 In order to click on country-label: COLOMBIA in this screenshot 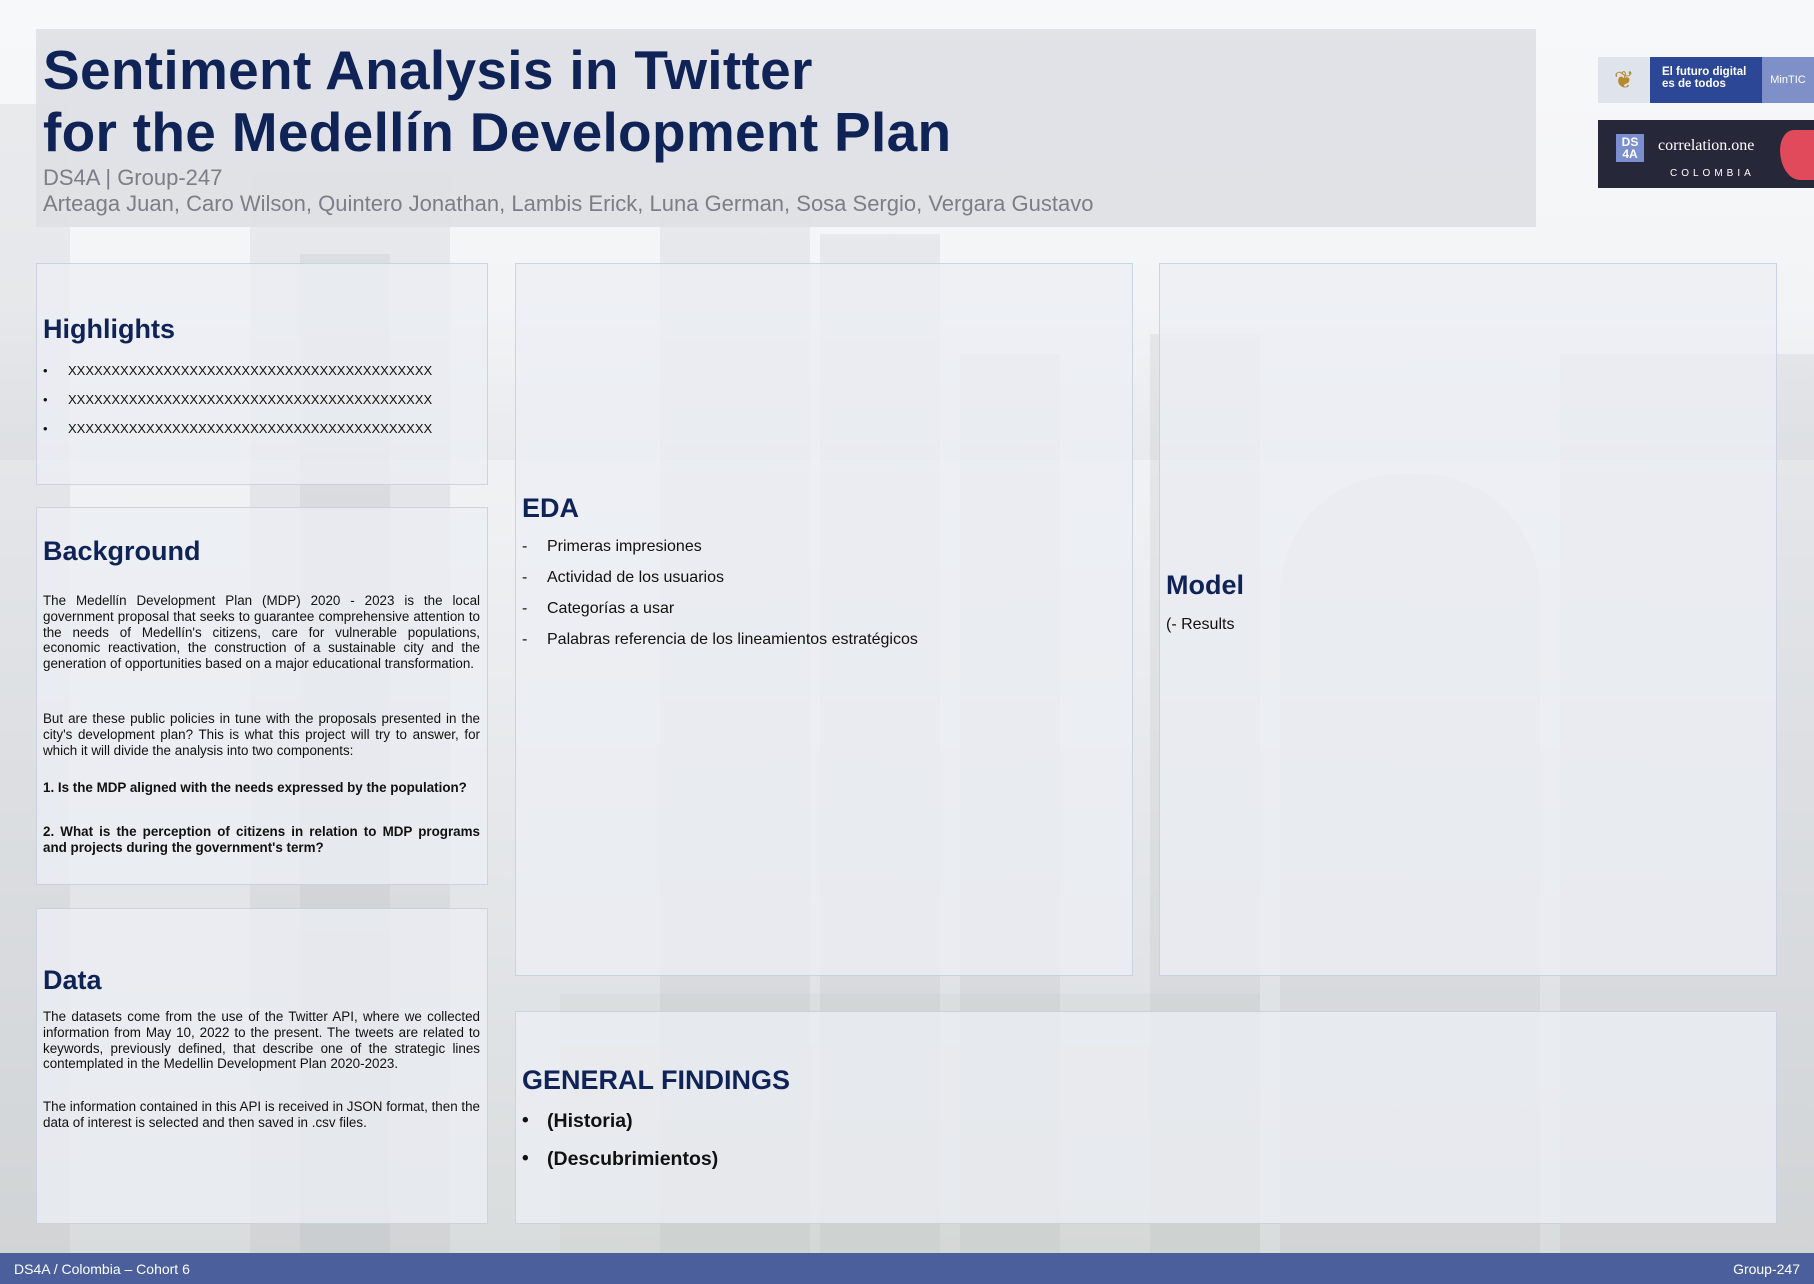, I will do `click(1712, 173)`.